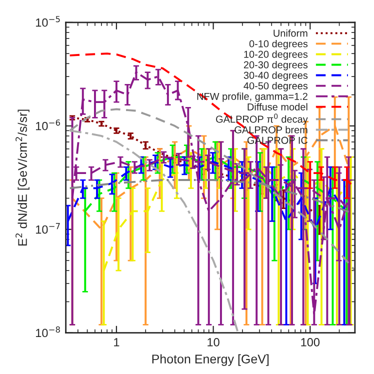 The image size is (374, 374). What do you see at coordinates (23, 178) in the screenshot?
I see `y-axis-title: E$^{2}$ dN/dE [GeV/cm$^{2}$/s/sr]` at bounding box center [23, 178].